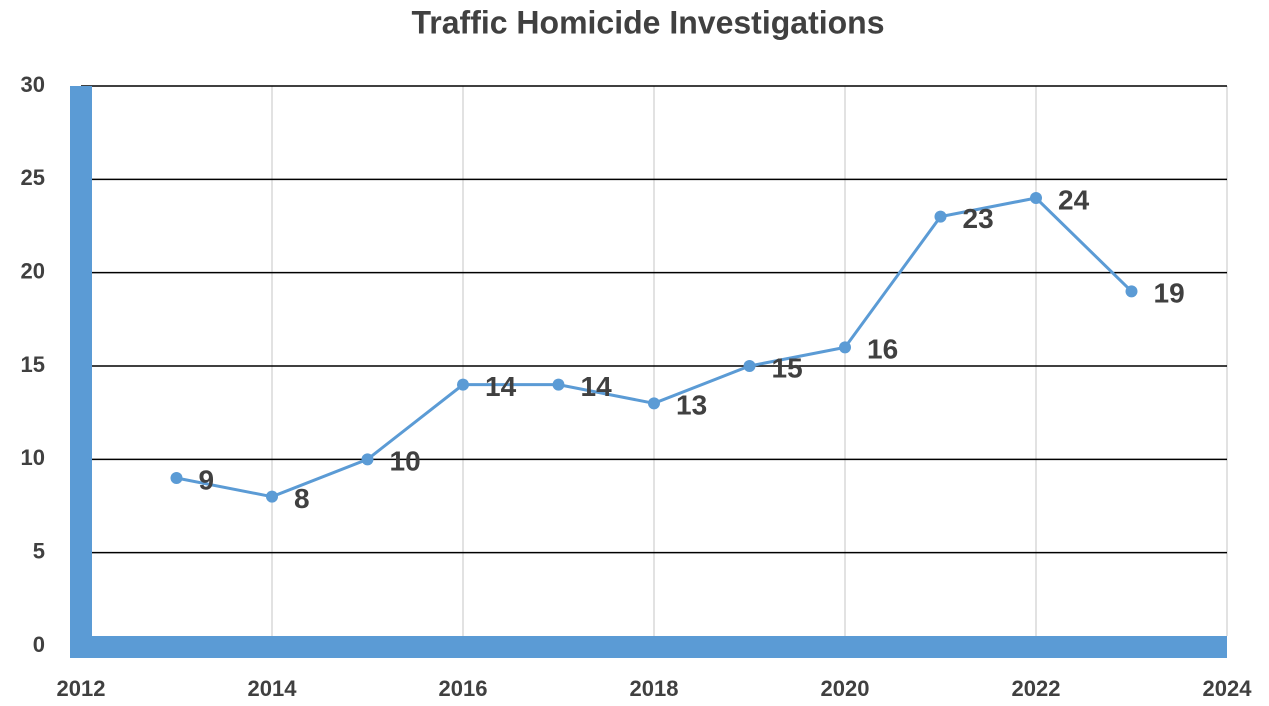 The width and height of the screenshot is (1269, 706). I want to click on value-label: 13, so click(691, 405).